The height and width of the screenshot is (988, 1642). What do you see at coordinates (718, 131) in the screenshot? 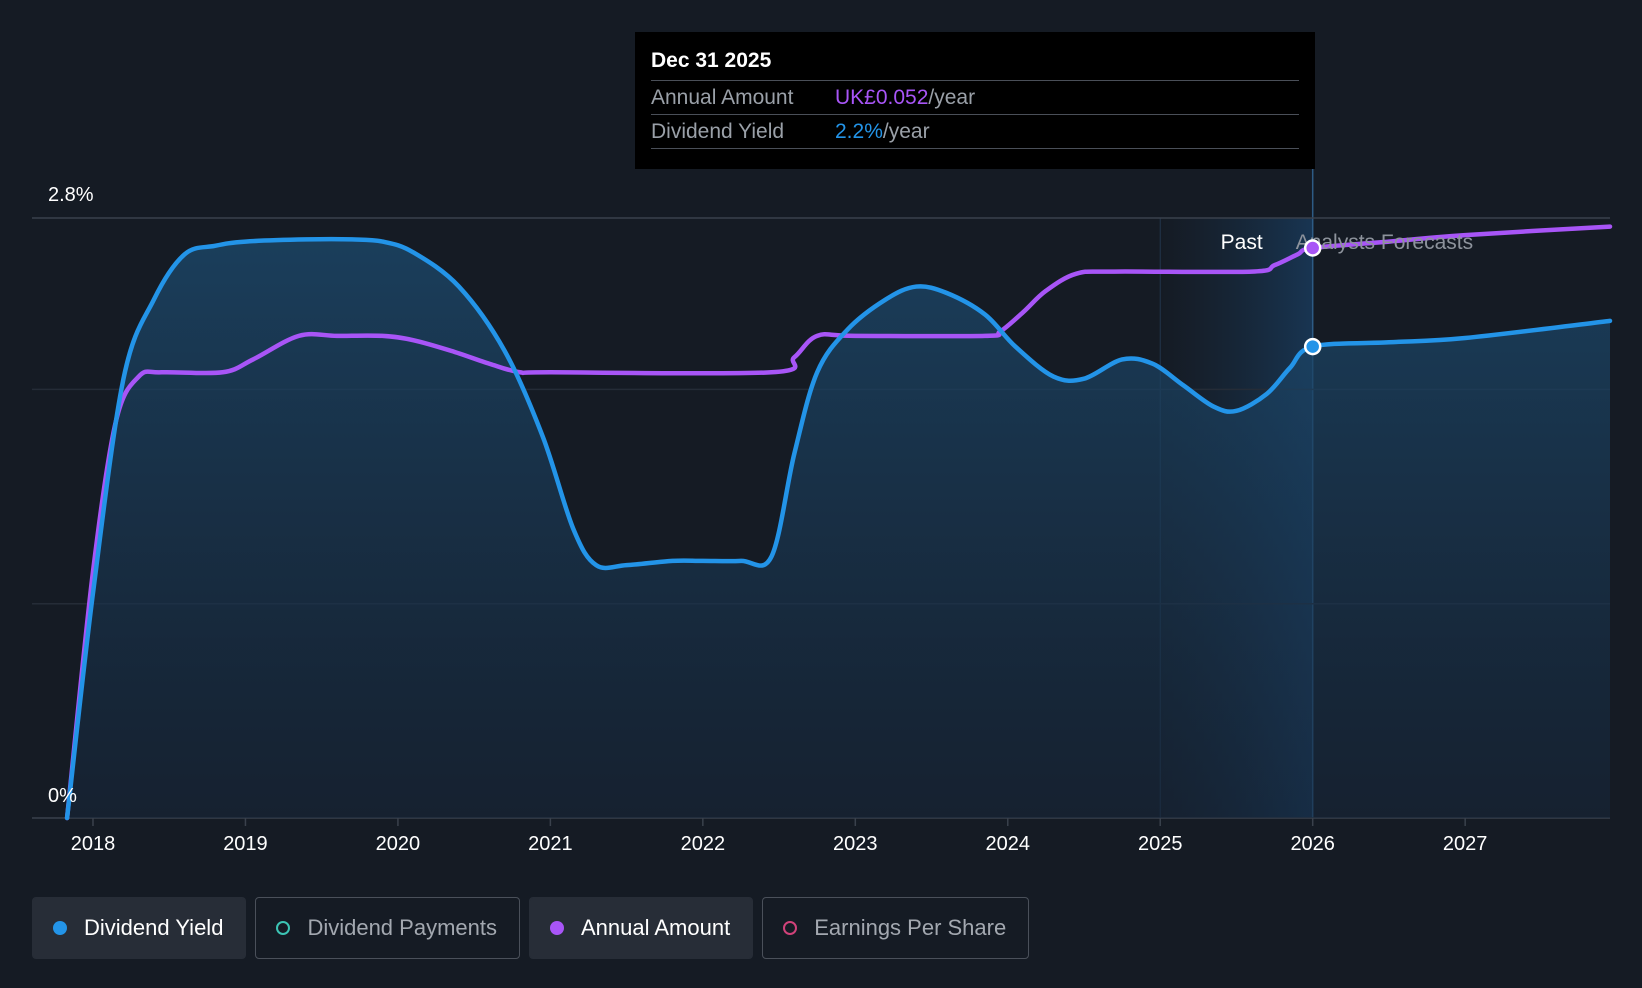
I see `tooltip-yield-label: Dividend Yield` at bounding box center [718, 131].